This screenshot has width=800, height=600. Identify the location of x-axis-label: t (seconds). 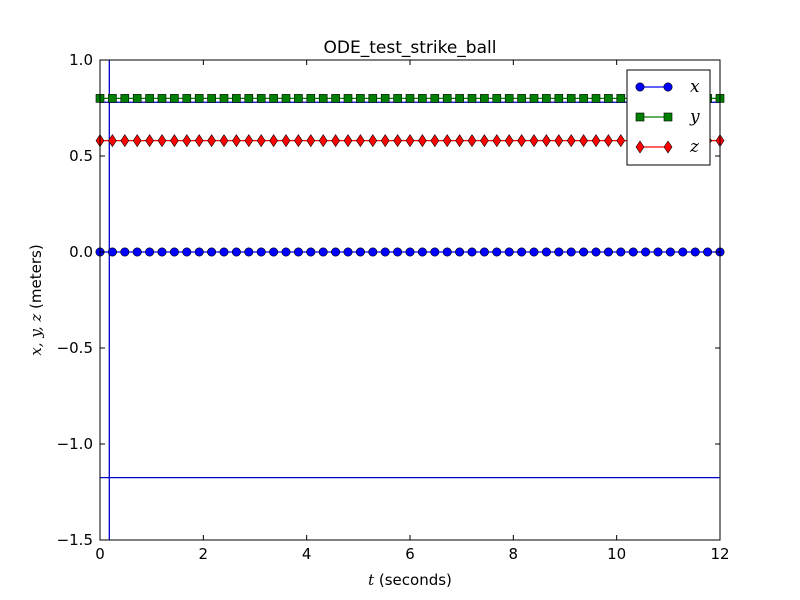
(410, 580).